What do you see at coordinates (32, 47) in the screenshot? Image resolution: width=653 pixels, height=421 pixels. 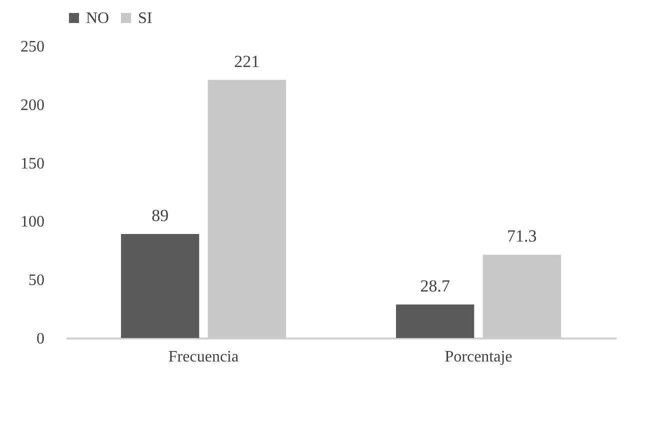 I see `y-tick-label: 250` at bounding box center [32, 47].